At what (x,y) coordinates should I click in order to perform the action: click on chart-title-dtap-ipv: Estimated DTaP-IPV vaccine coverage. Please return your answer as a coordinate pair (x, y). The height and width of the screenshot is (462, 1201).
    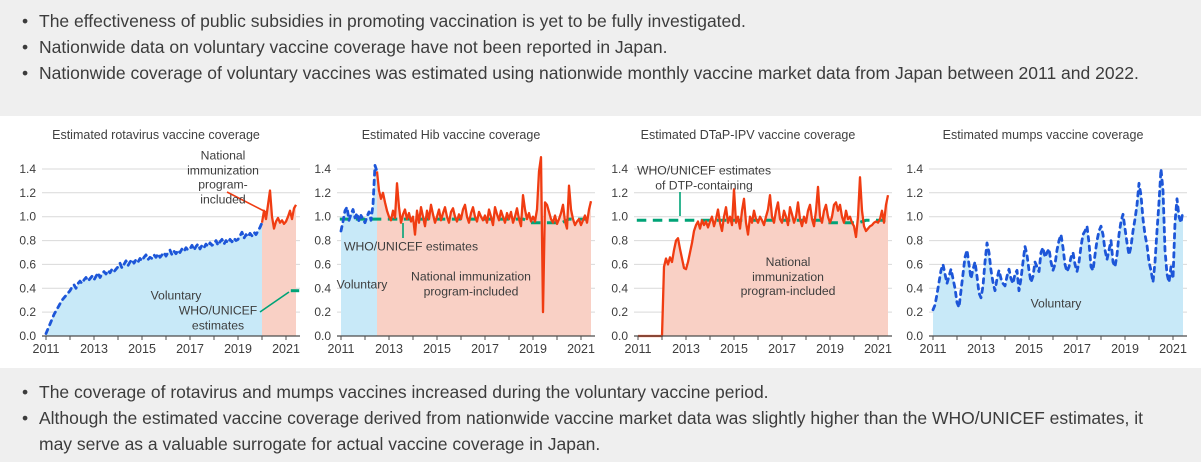
    Looking at the image, I should click on (748, 135).